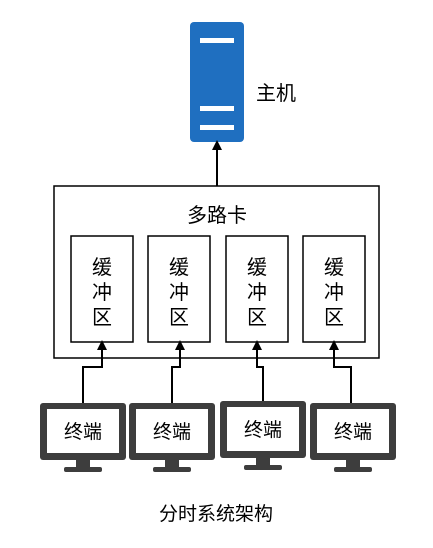 The width and height of the screenshot is (433, 548). I want to click on terminal-4: 终端, so click(353, 437).